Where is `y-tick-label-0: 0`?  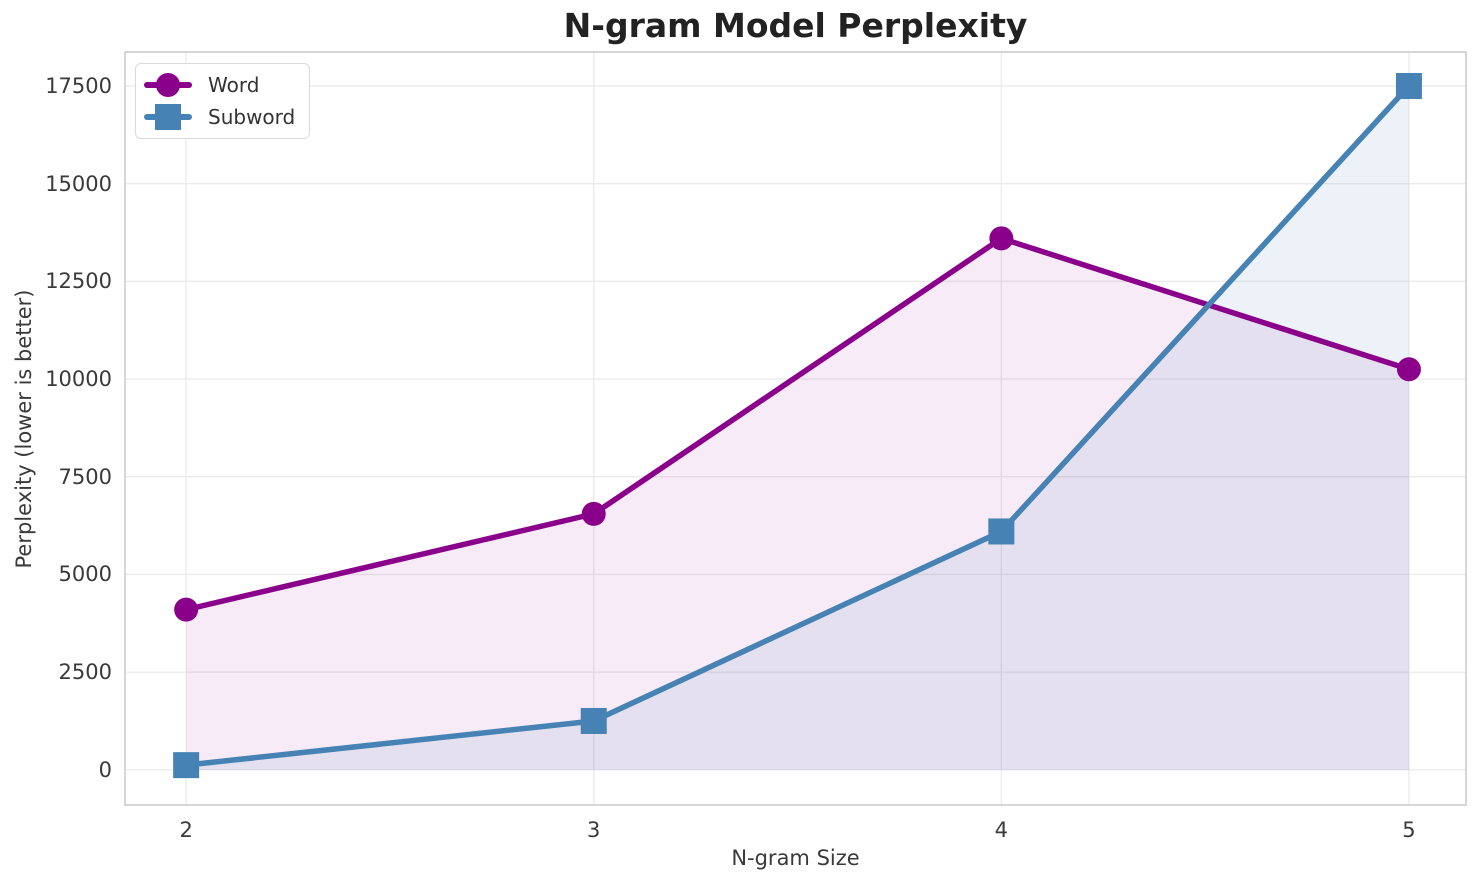 y-tick-label-0: 0 is located at coordinates (105, 769).